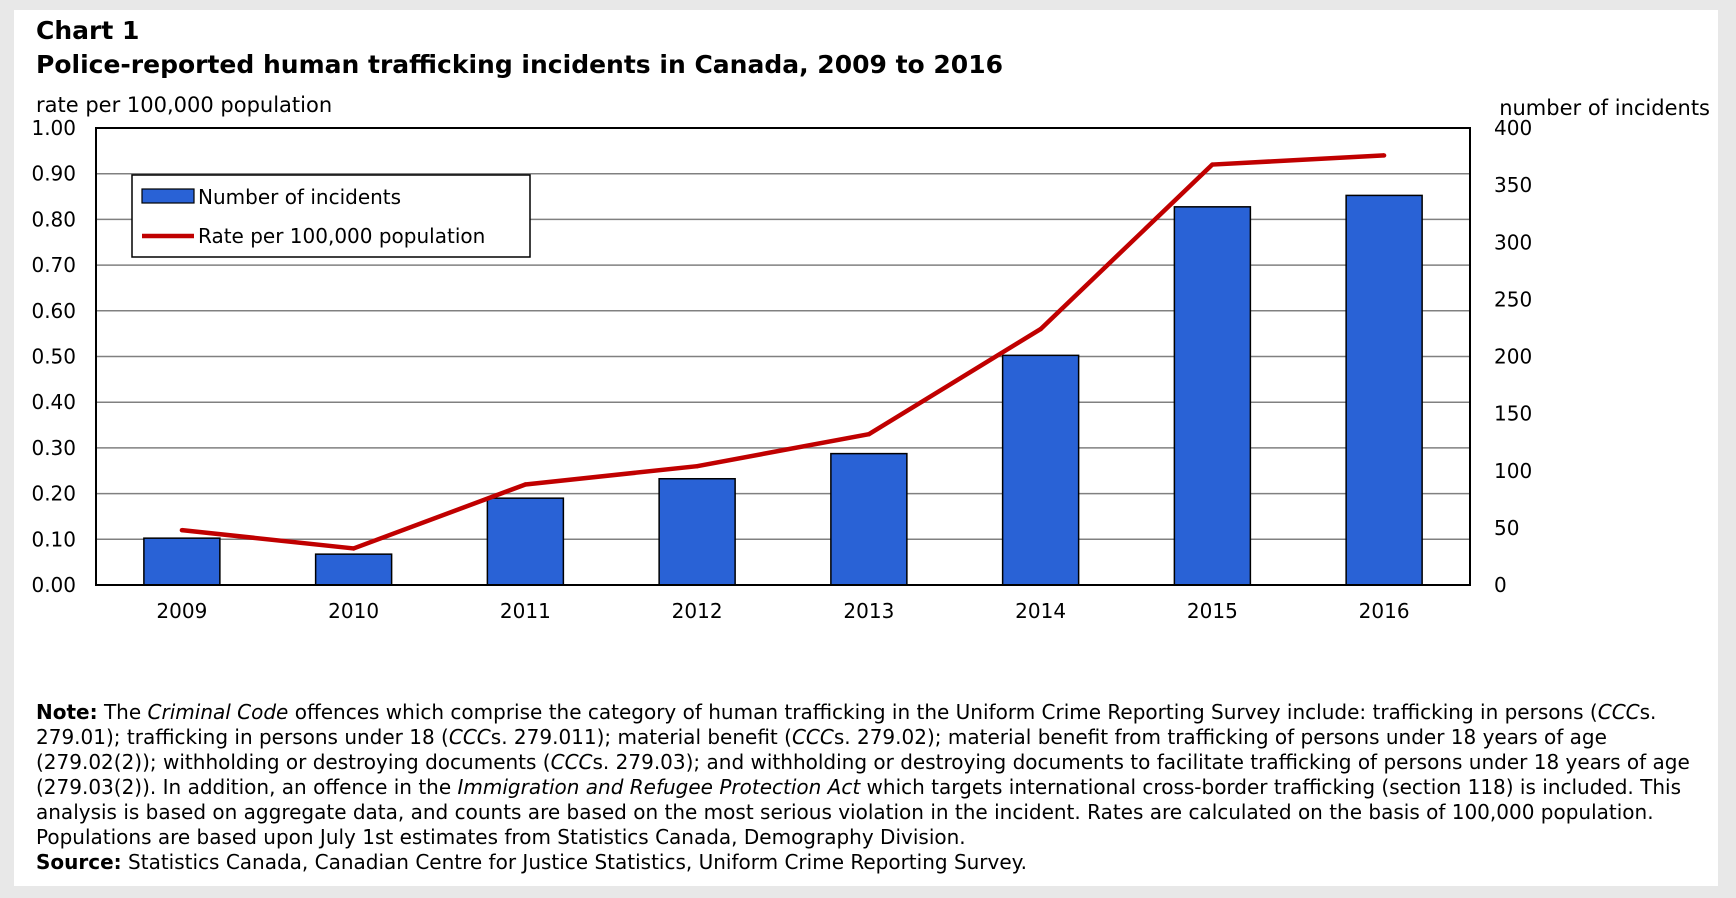 The width and height of the screenshot is (1736, 898). What do you see at coordinates (299, 197) in the screenshot?
I see `legend-label-incidents: Number of incidents` at bounding box center [299, 197].